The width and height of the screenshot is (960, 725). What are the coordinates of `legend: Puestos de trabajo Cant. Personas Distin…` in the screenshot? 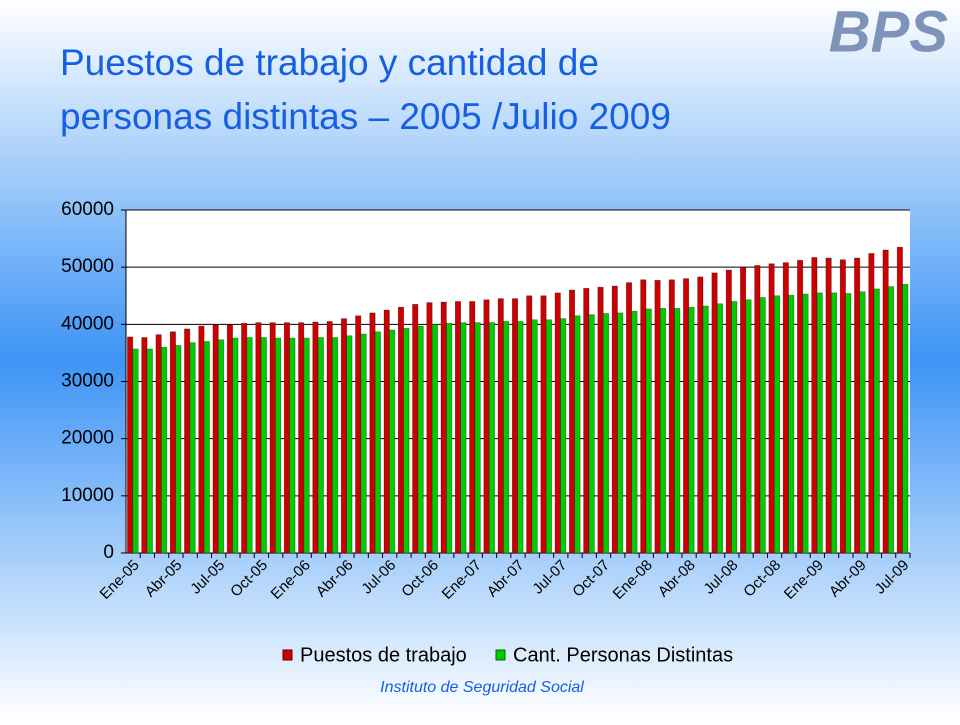 It's located at (507, 655).